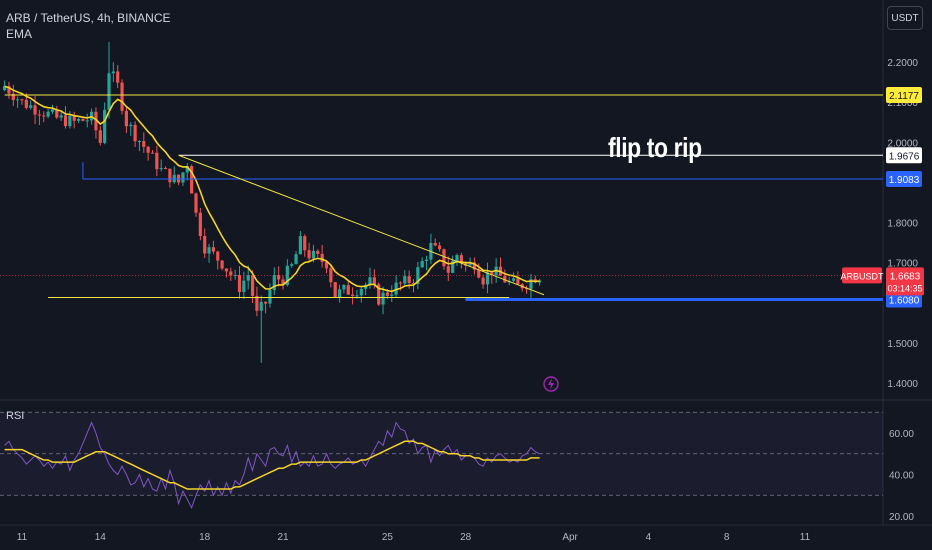  I want to click on last-price-value: 1.6683, so click(905, 276).